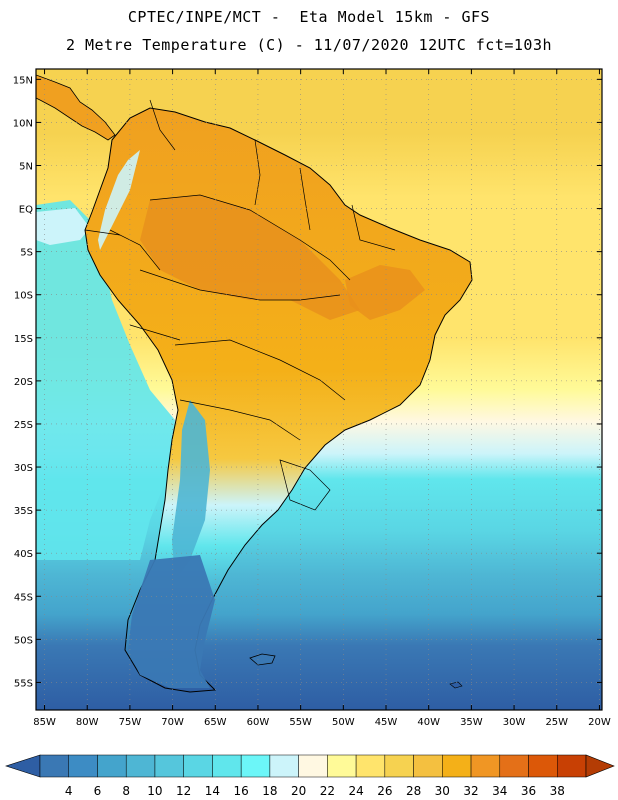 The image size is (618, 800). I want to click on title-line-1: CPTEC/INPE/MCT - Eta Model 15km - GFS, so click(309, 17).